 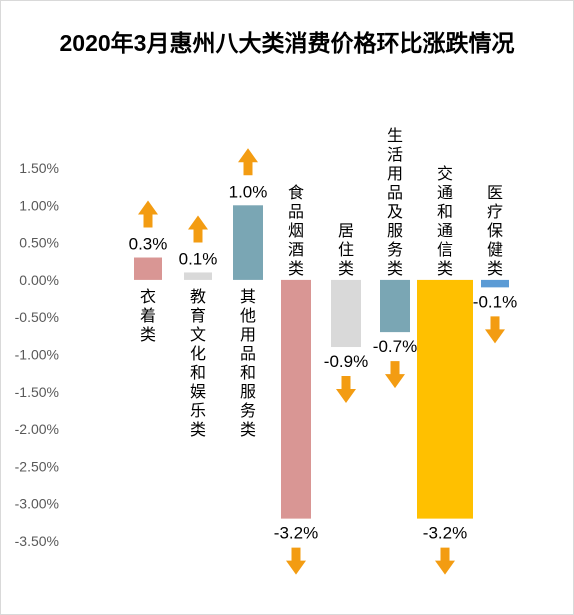 I want to click on category-label: 居住类, so click(x=346, y=249).